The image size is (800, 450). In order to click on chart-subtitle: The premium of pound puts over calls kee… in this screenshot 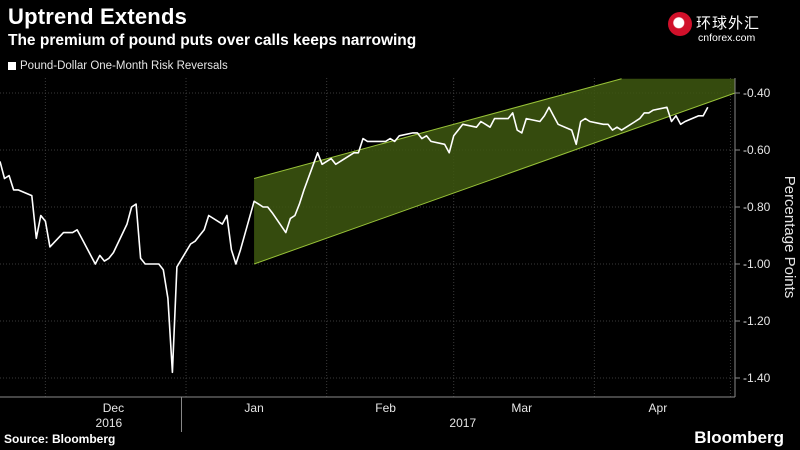, I will do `click(212, 40)`.